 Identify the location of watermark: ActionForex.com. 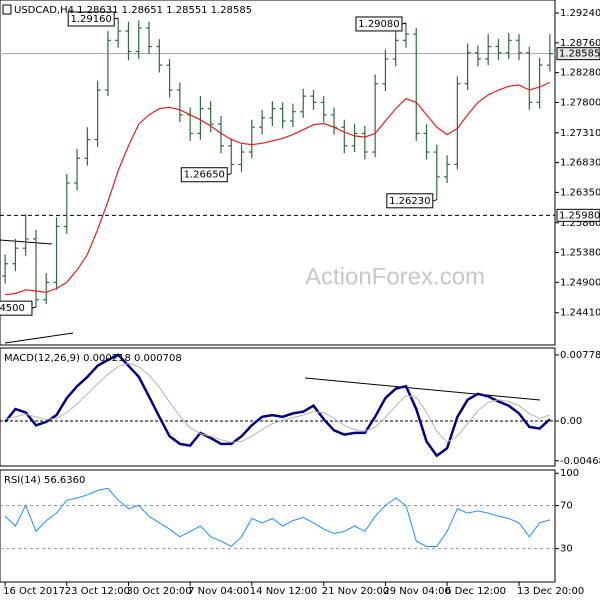
(395, 276).